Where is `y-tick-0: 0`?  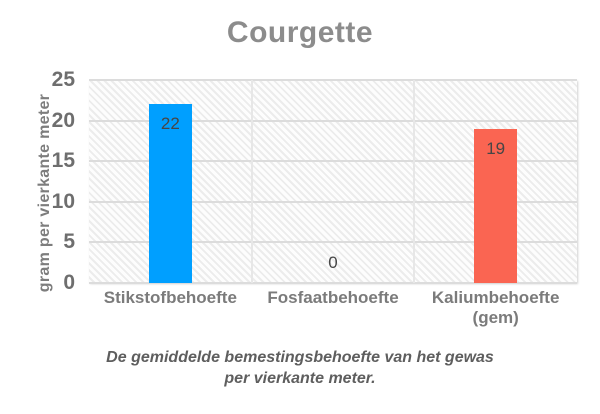
y-tick-0: 0 is located at coordinates (69, 282).